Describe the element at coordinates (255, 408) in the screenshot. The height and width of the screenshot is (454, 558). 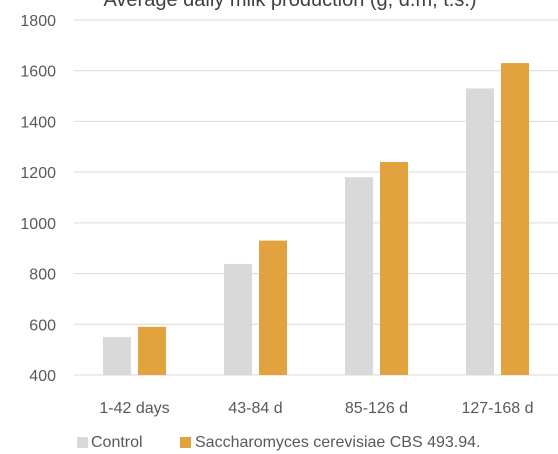
I see `x-tick-label: 43-84 d` at that location.